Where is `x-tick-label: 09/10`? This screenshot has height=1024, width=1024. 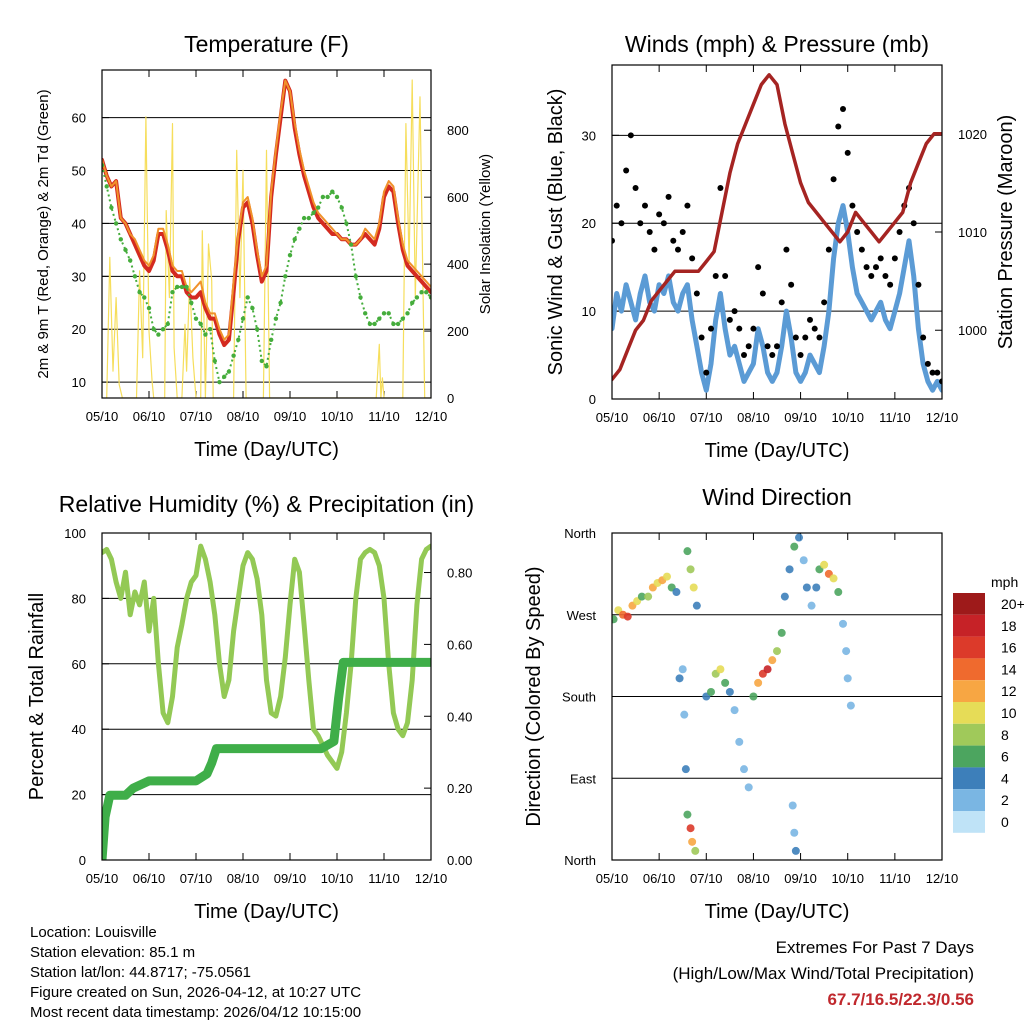
x-tick-label: 09/10 is located at coordinates (800, 878).